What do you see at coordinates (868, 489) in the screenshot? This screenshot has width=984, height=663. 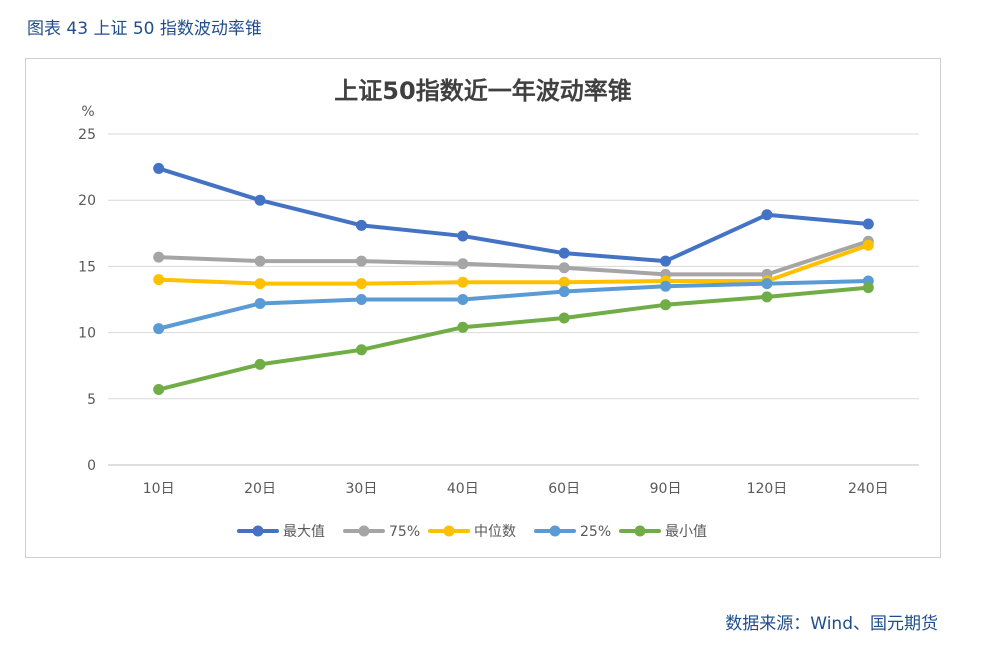 I see `x-tick-label: 240日` at bounding box center [868, 489].